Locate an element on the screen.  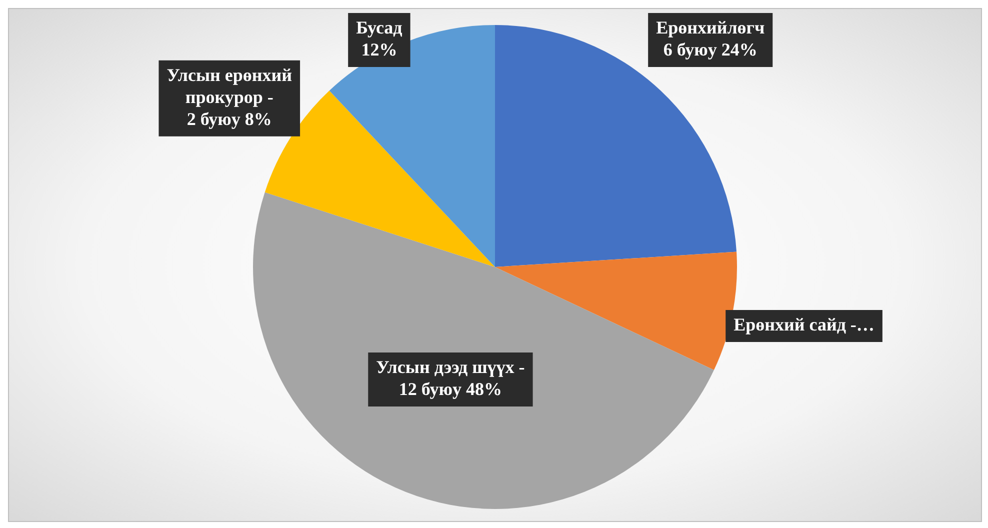
slice-label: Ерөнхийлөгч is located at coordinates (710, 28).